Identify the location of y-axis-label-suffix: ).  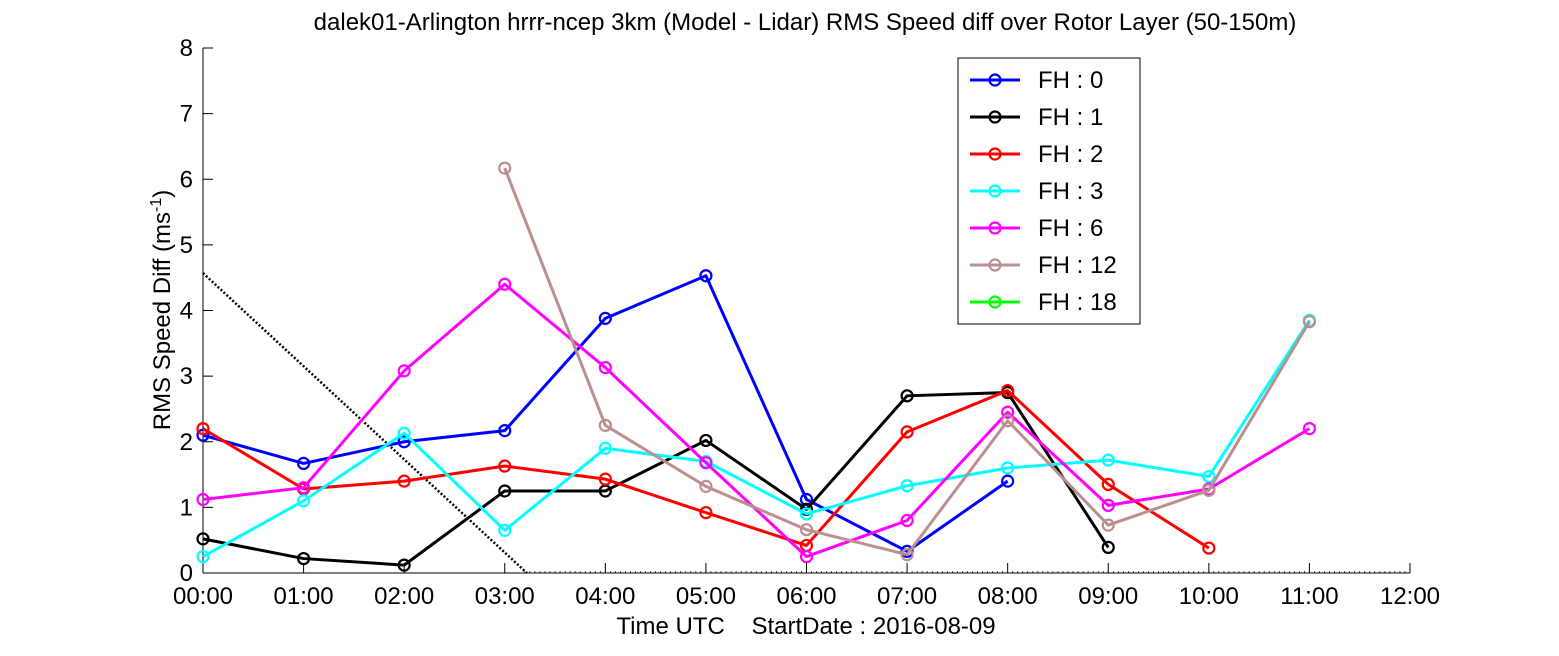
(162, 194).